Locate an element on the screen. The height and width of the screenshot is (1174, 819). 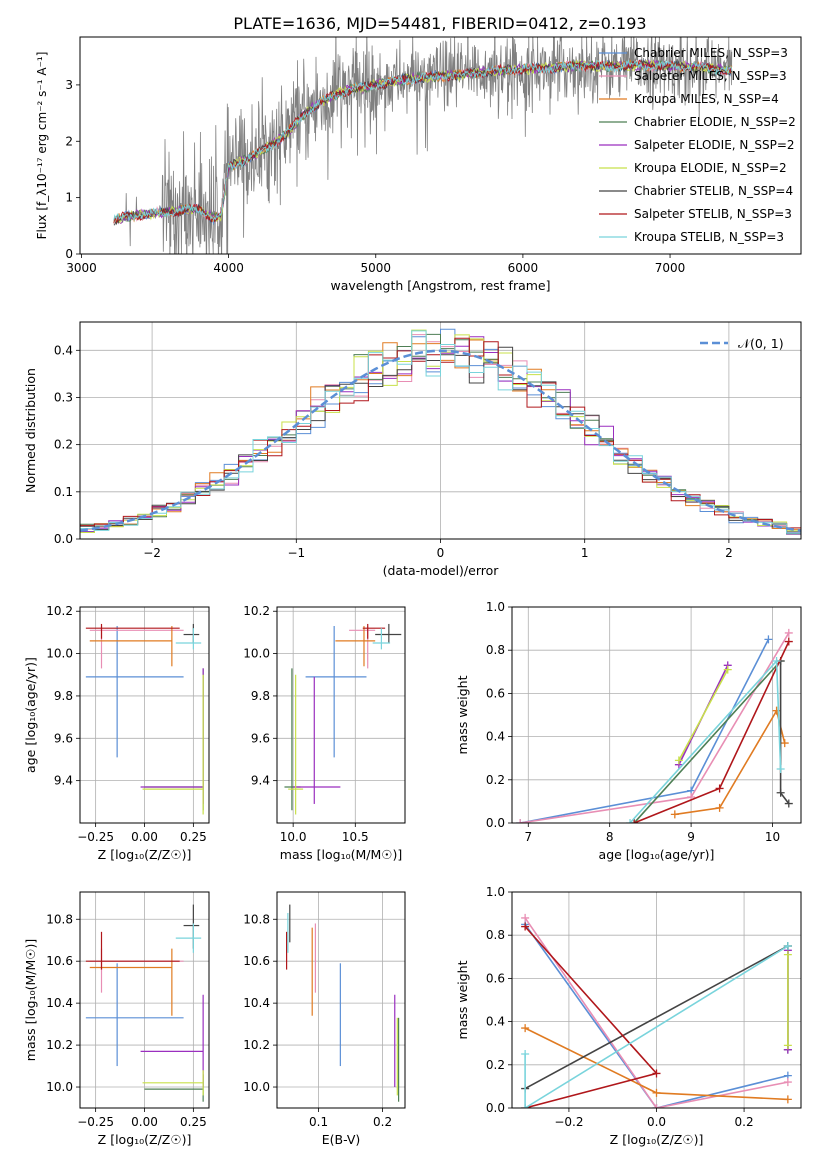
y-tick-label: 2 is located at coordinates (69, 141).